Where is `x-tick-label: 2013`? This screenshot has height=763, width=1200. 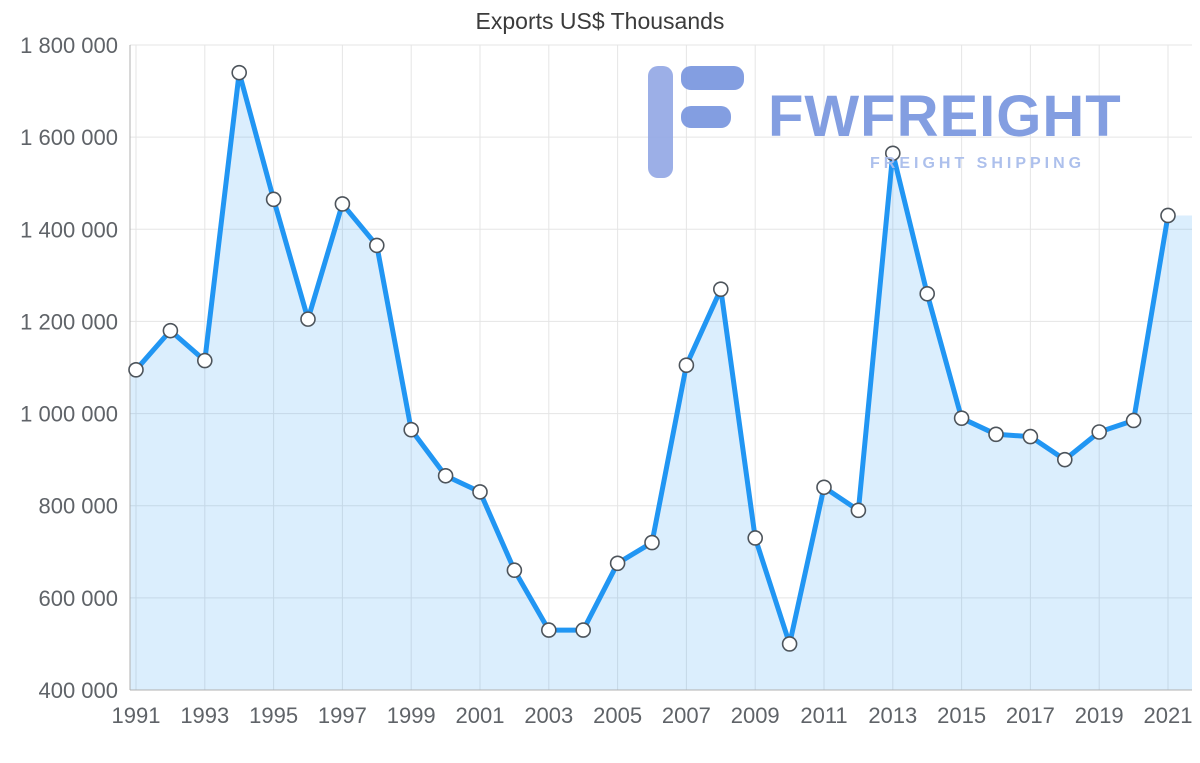
x-tick-label: 2013 is located at coordinates (892, 715).